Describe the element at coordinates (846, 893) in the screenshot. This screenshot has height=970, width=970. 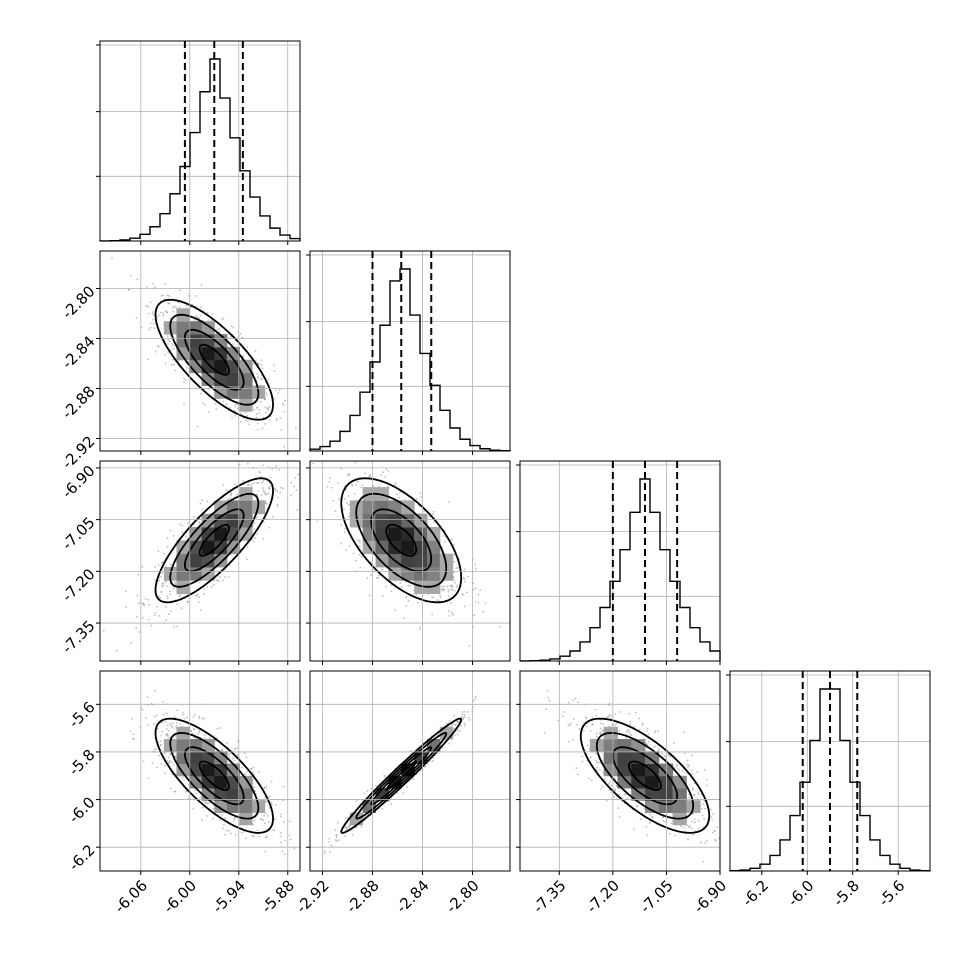
I see `x-tick-label: -5.8` at that location.